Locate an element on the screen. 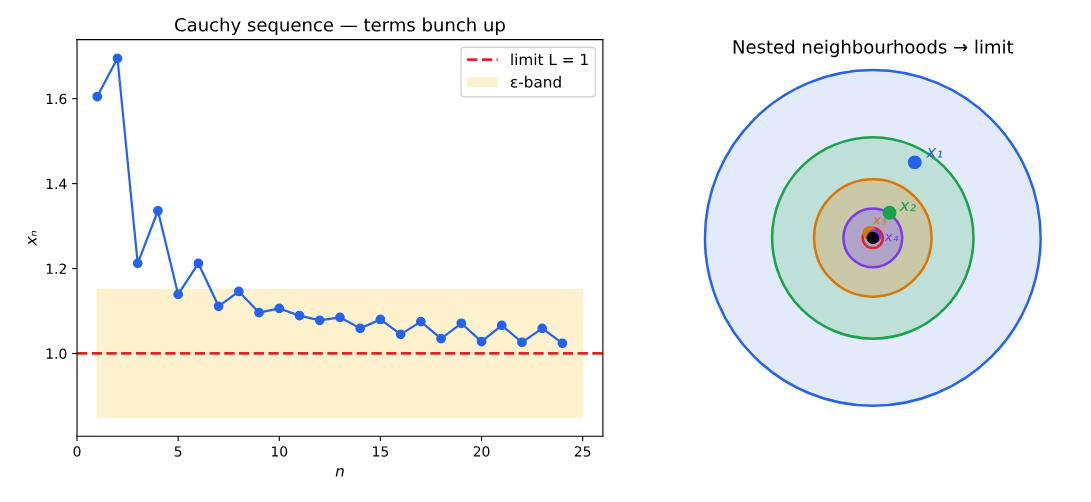  text: x₄ is located at coordinates (891, 237).